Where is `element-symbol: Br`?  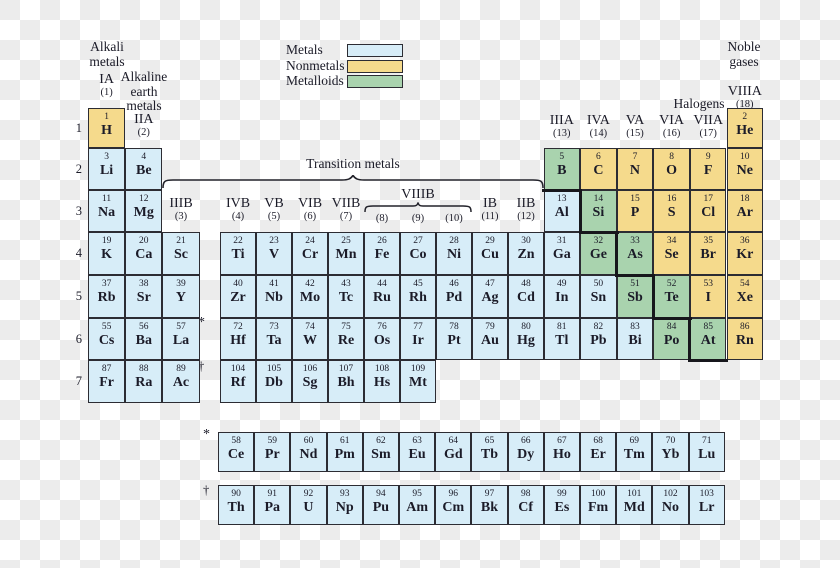
element-symbol: Br is located at coordinates (708, 254).